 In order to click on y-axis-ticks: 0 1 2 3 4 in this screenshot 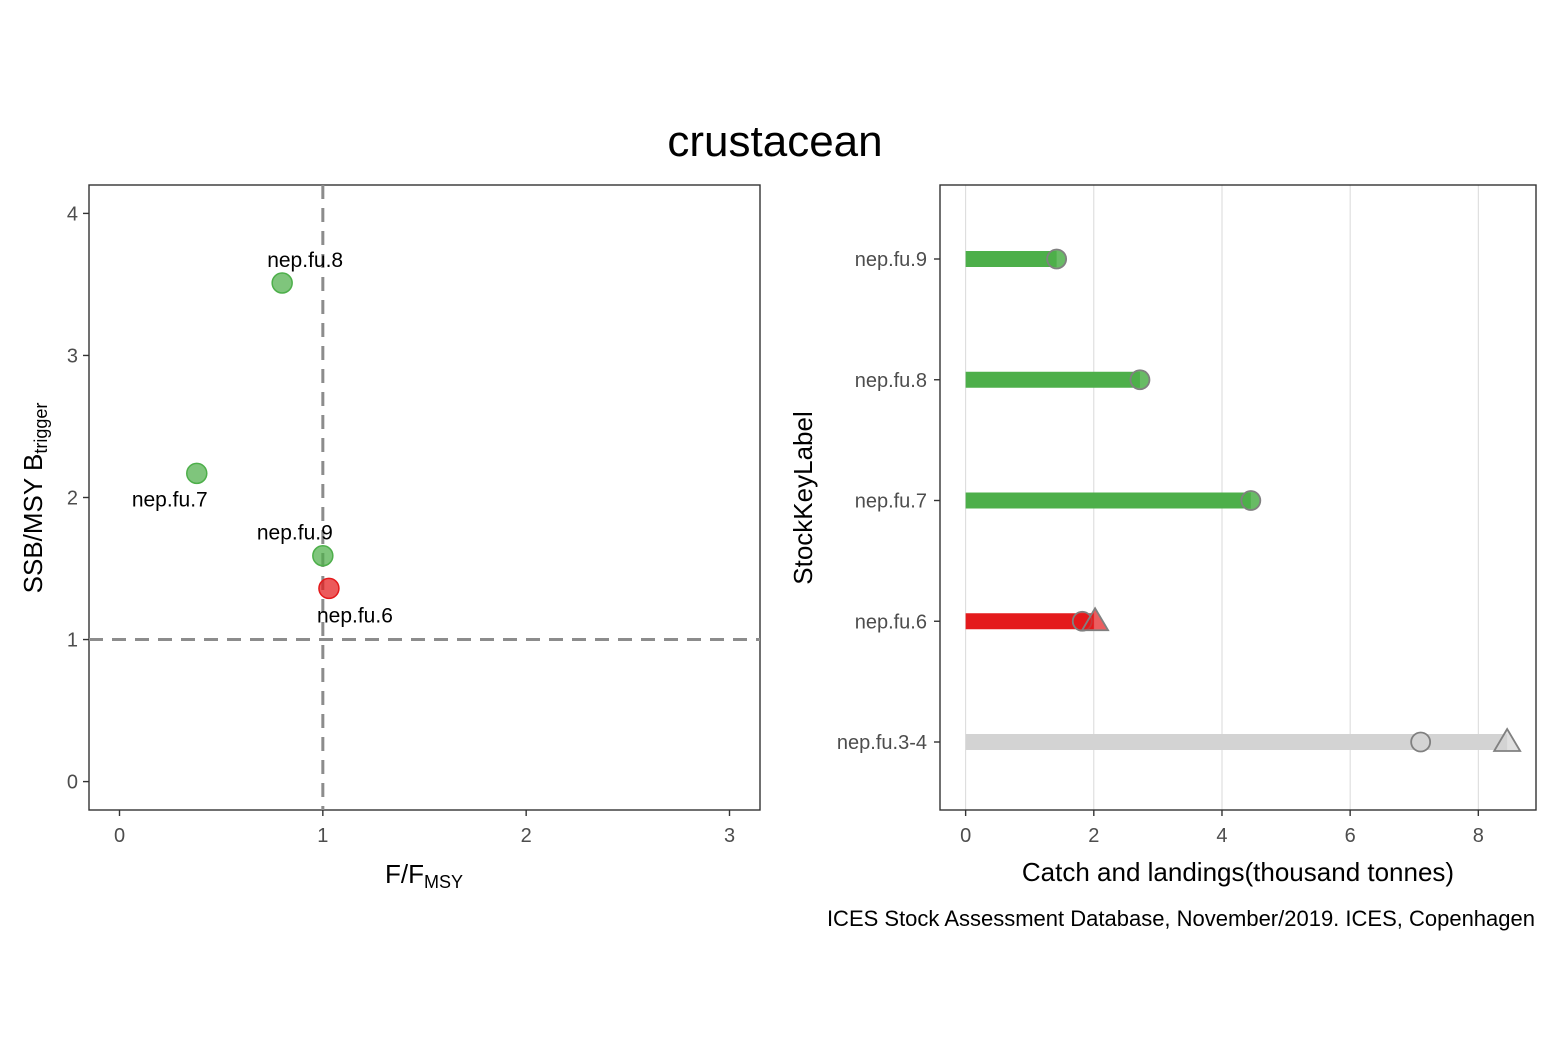, I will do `click(78, 498)`.